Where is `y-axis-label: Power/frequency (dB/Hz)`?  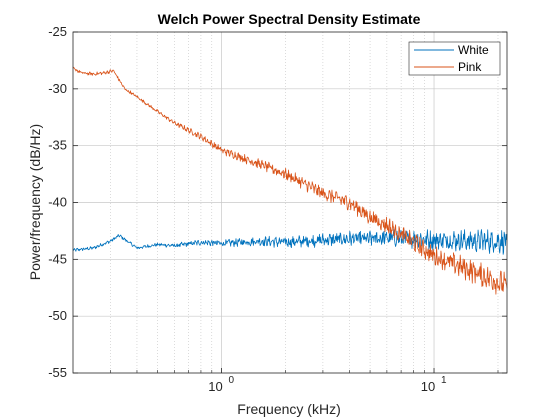 y-axis-label: Power/frequency (dB/Hz) is located at coordinates (35, 202).